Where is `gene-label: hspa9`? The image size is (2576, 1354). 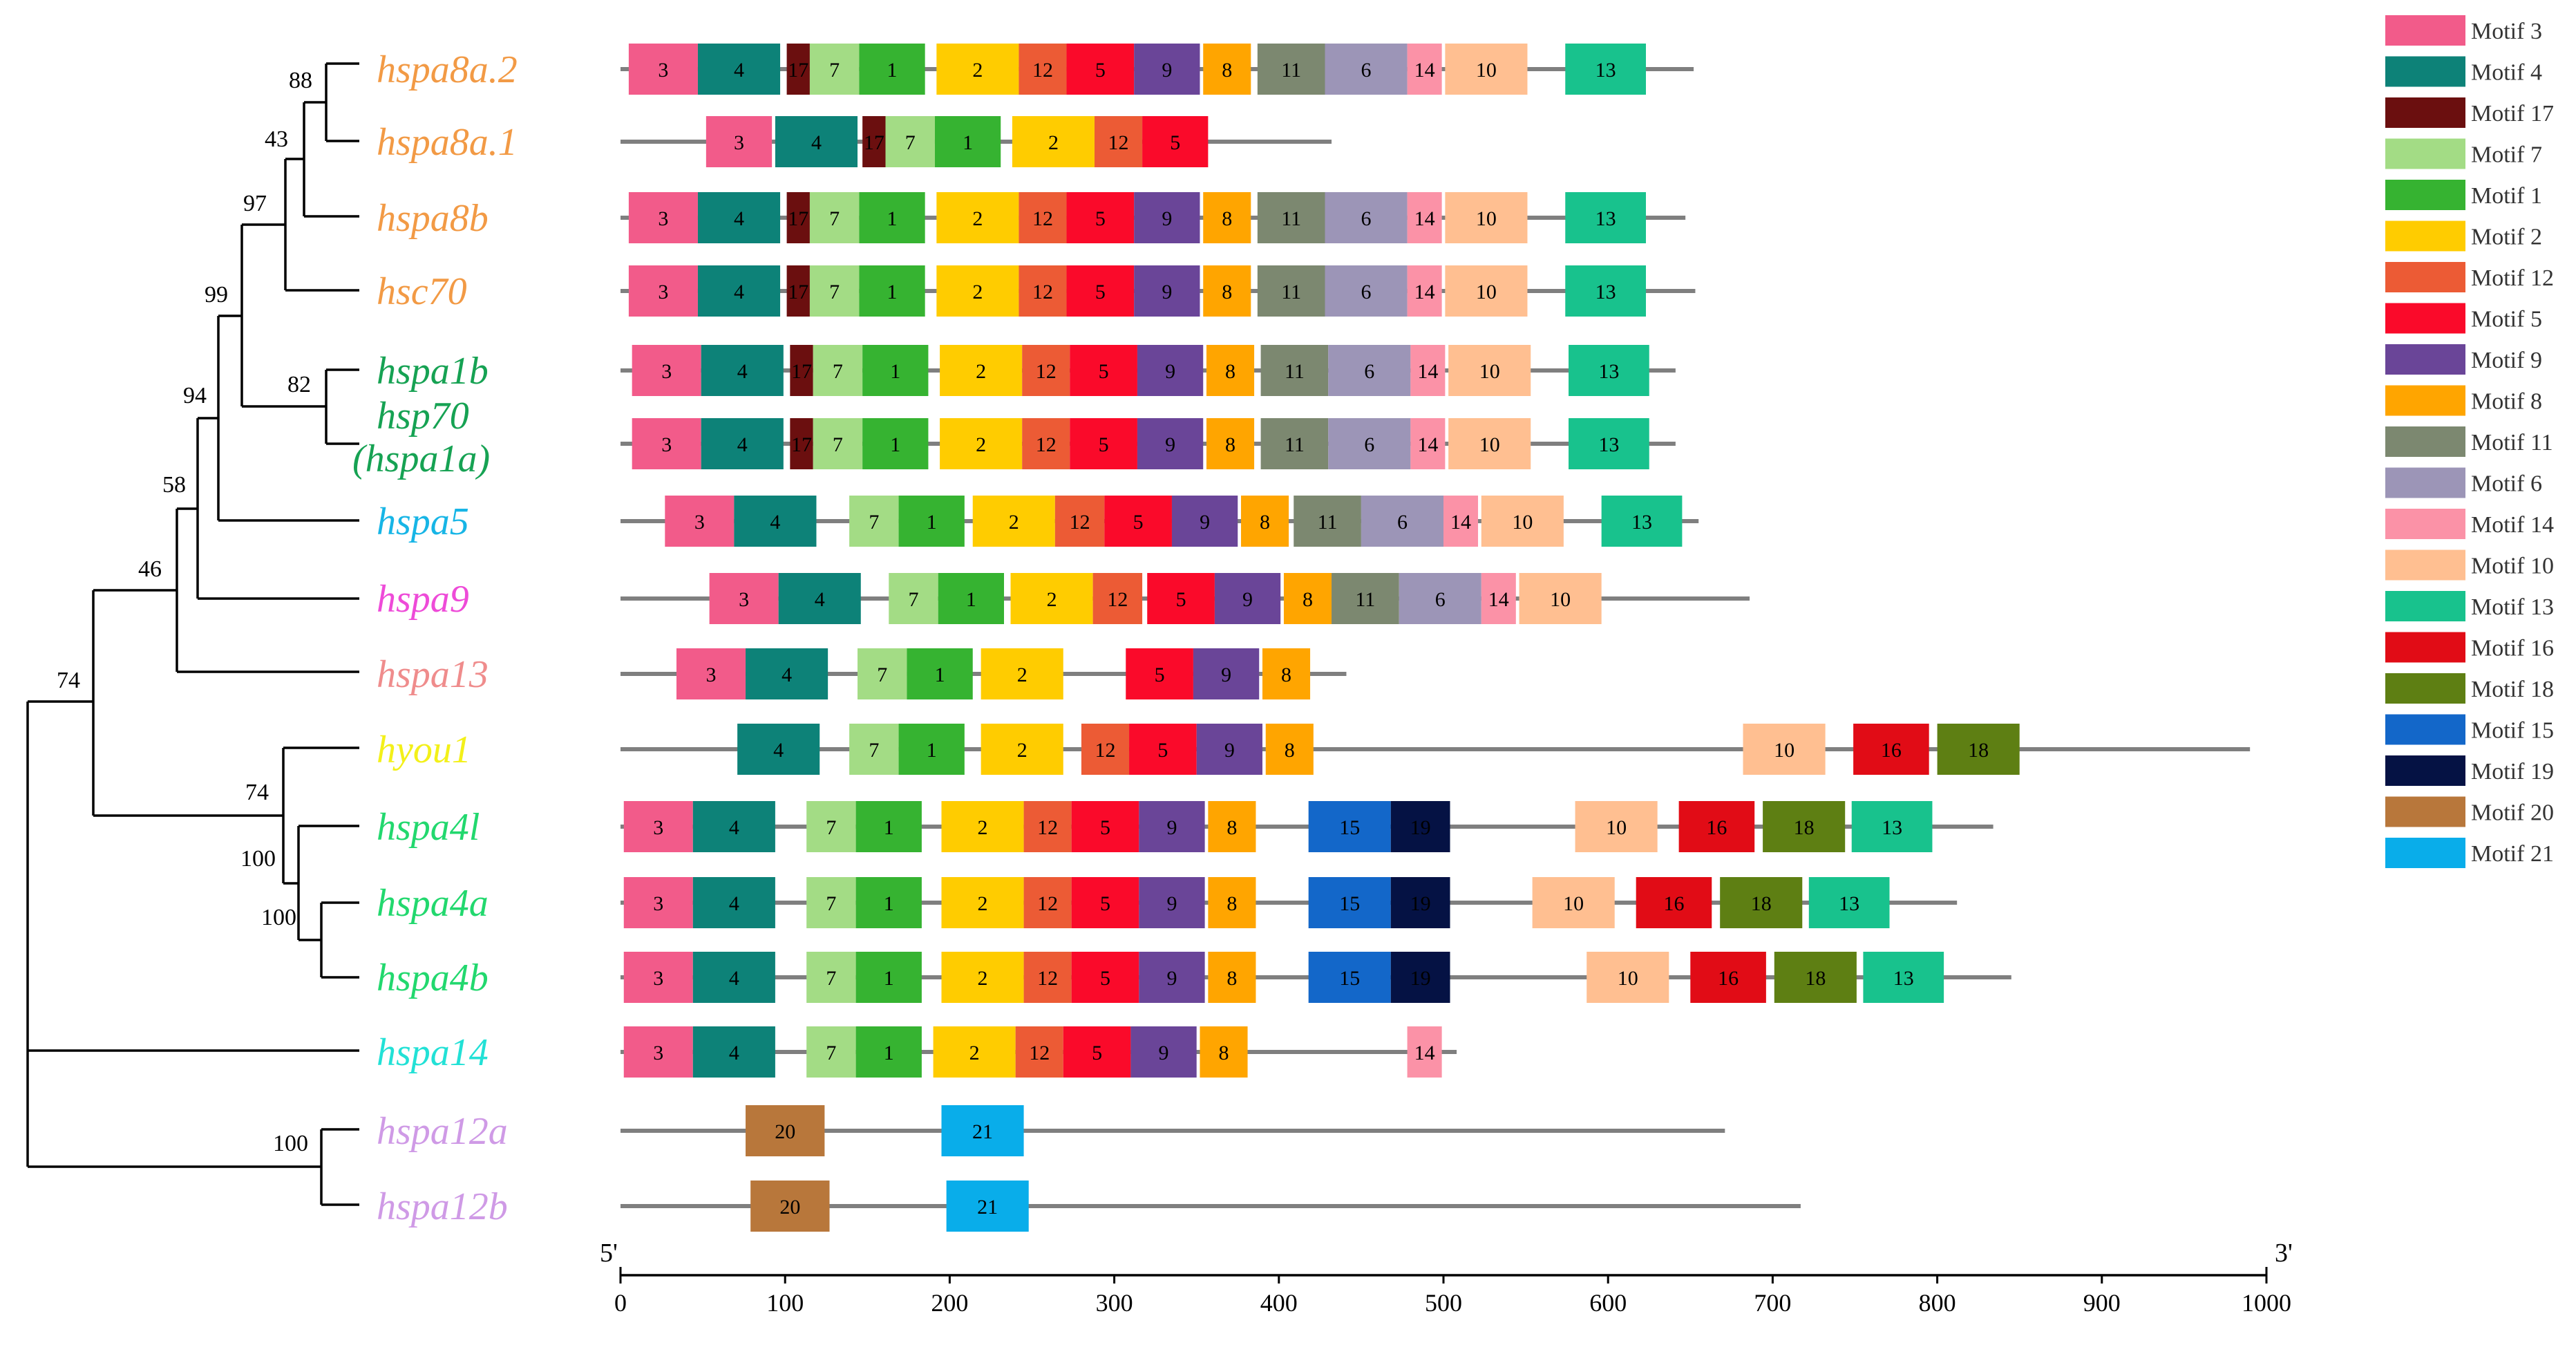 gene-label: hspa9 is located at coordinates (423, 599).